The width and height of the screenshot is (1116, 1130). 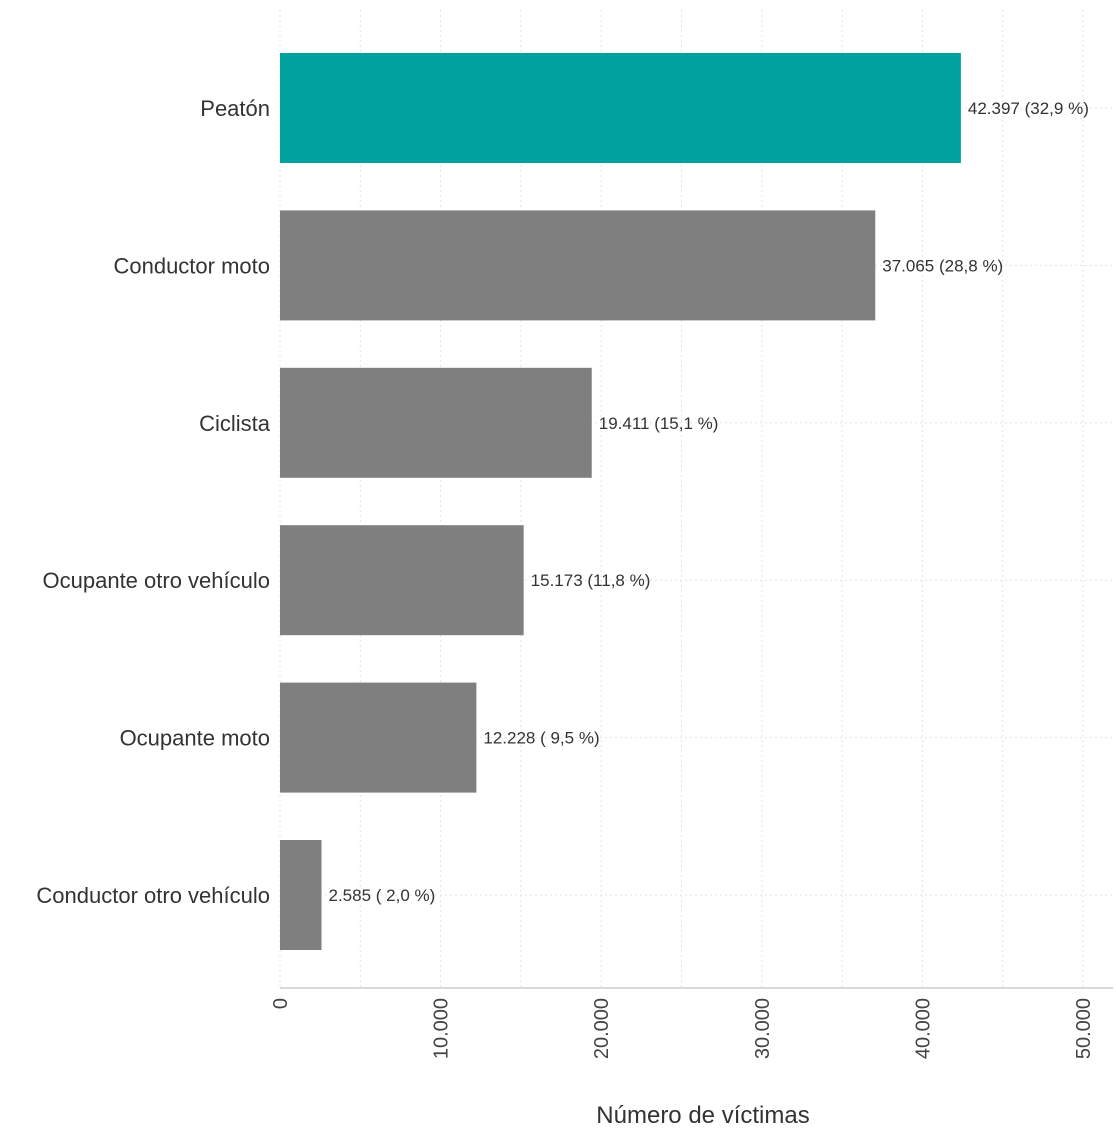 What do you see at coordinates (382, 895) in the screenshot?
I see `bar-value-label: 2.585 ( 2,0 %)` at bounding box center [382, 895].